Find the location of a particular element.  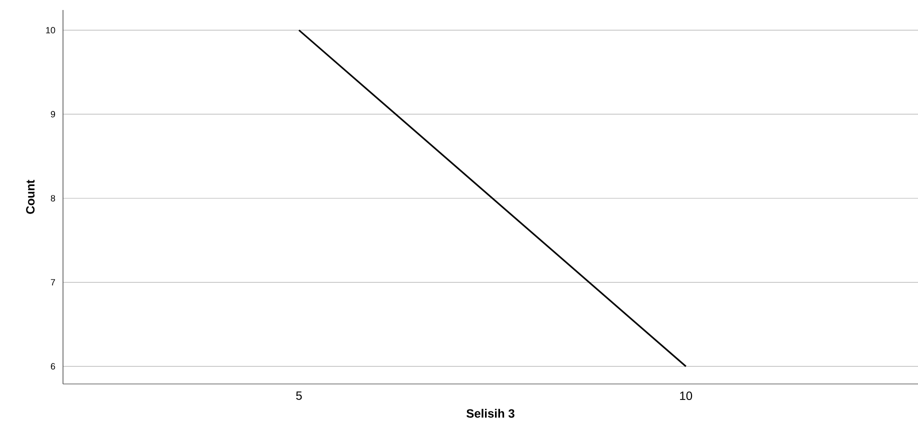

x-tick-label: 5 is located at coordinates (299, 396).